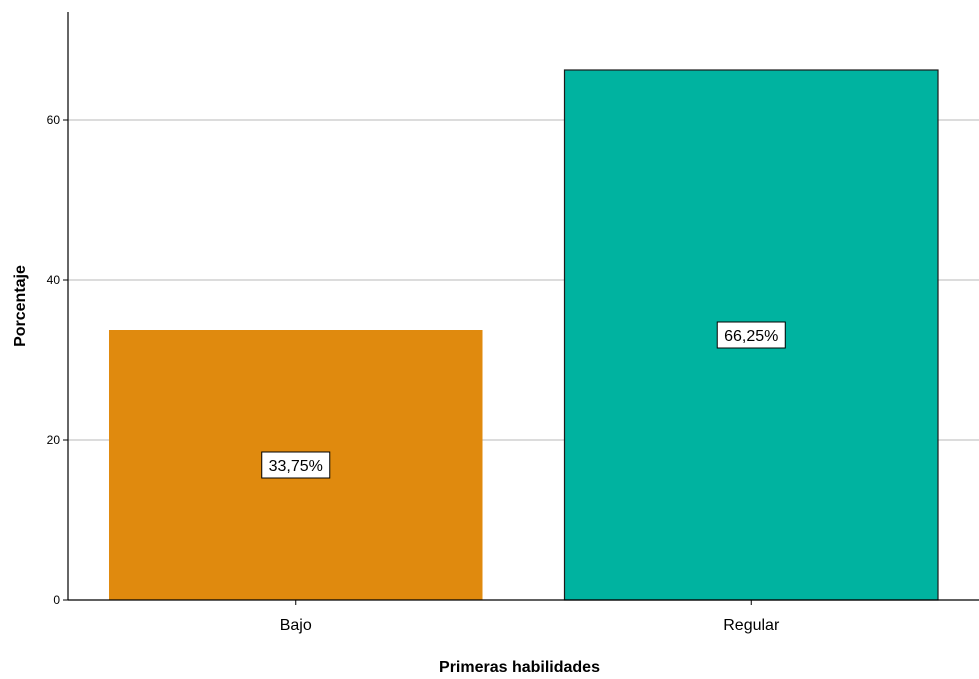  I want to click on data-labels: 33,75% 66,25%, so click(523, 400).